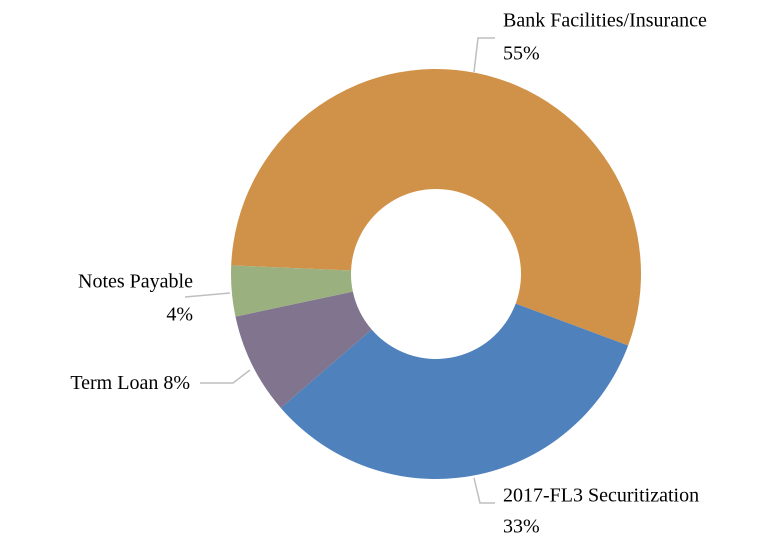 The width and height of the screenshot is (776, 539). I want to click on category-label: Term Loan, so click(114, 383).